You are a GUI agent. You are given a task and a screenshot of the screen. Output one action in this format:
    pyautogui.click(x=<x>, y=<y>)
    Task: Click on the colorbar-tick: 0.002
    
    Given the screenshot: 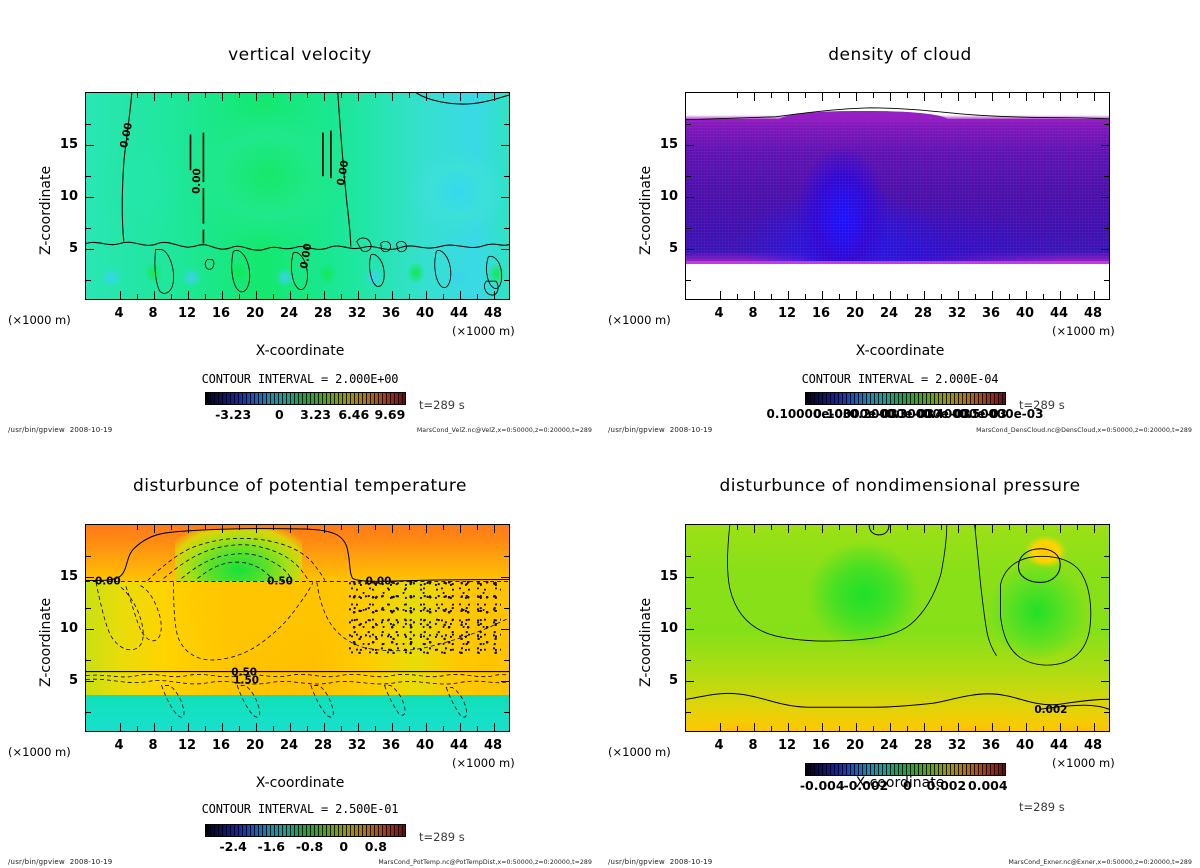 What is the action you would take?
    pyautogui.click(x=946, y=785)
    